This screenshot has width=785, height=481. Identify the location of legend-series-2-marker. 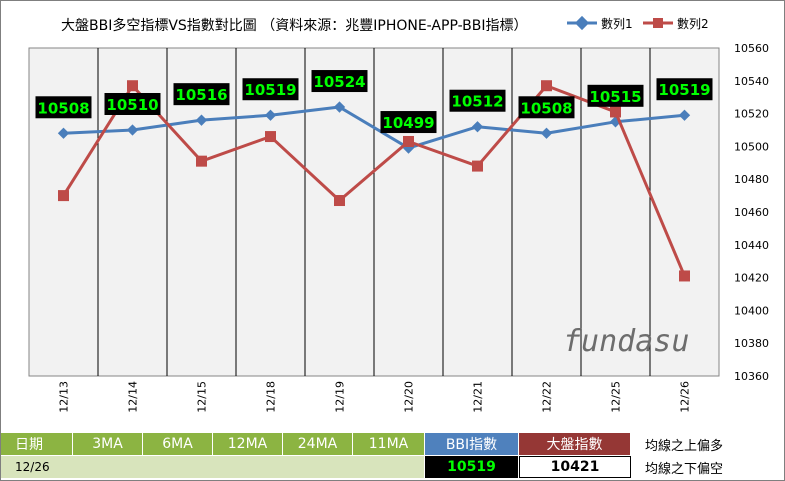
(658, 23).